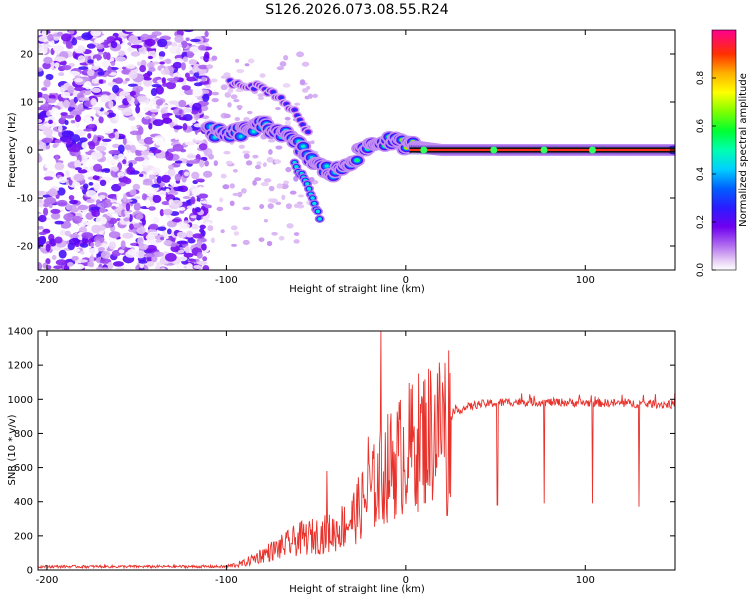  What do you see at coordinates (724, 150) in the screenshot?
I see `colorbar-frame` at bounding box center [724, 150].